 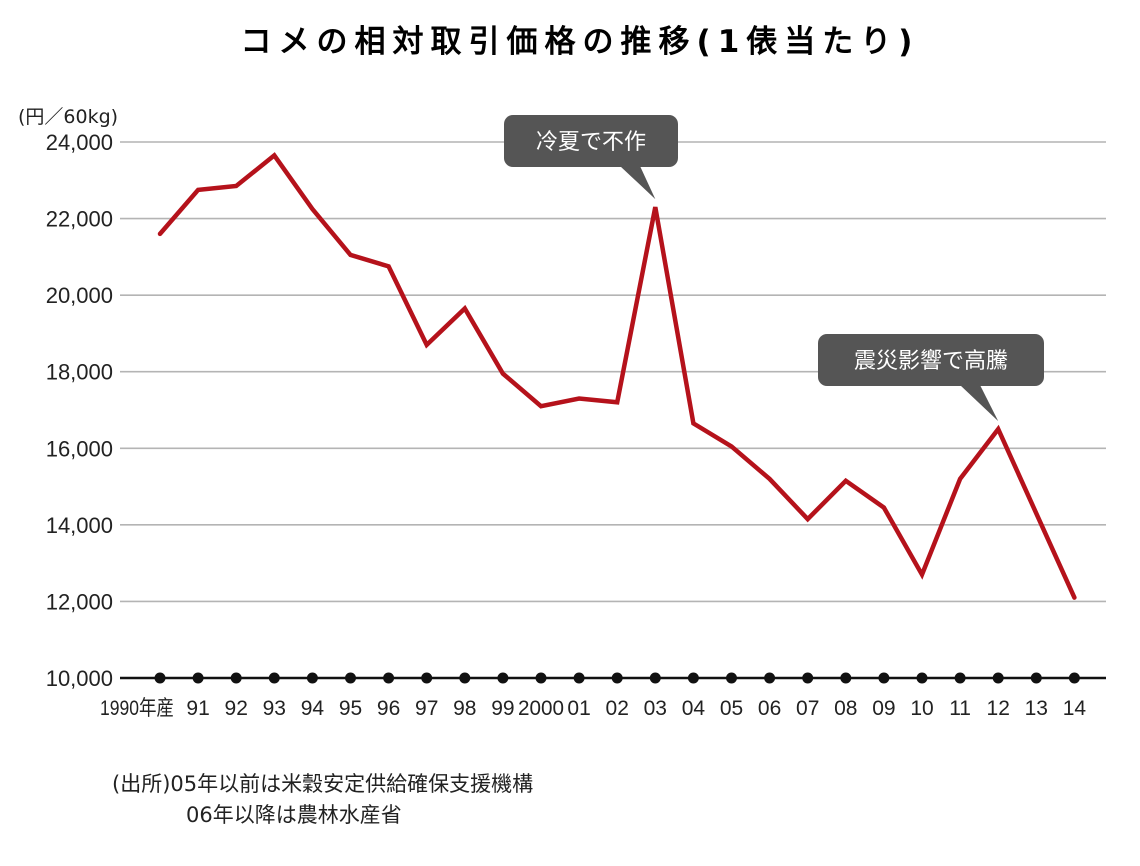 What do you see at coordinates (388, 708) in the screenshot?
I see `x-tick-label: 96` at bounding box center [388, 708].